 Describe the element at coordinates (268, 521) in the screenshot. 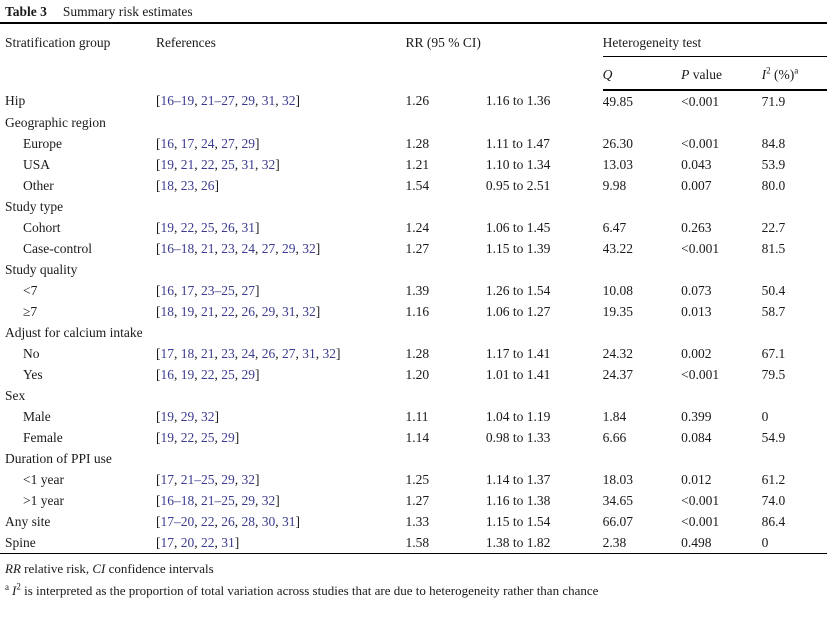

I see `reference-link: 30` at that location.